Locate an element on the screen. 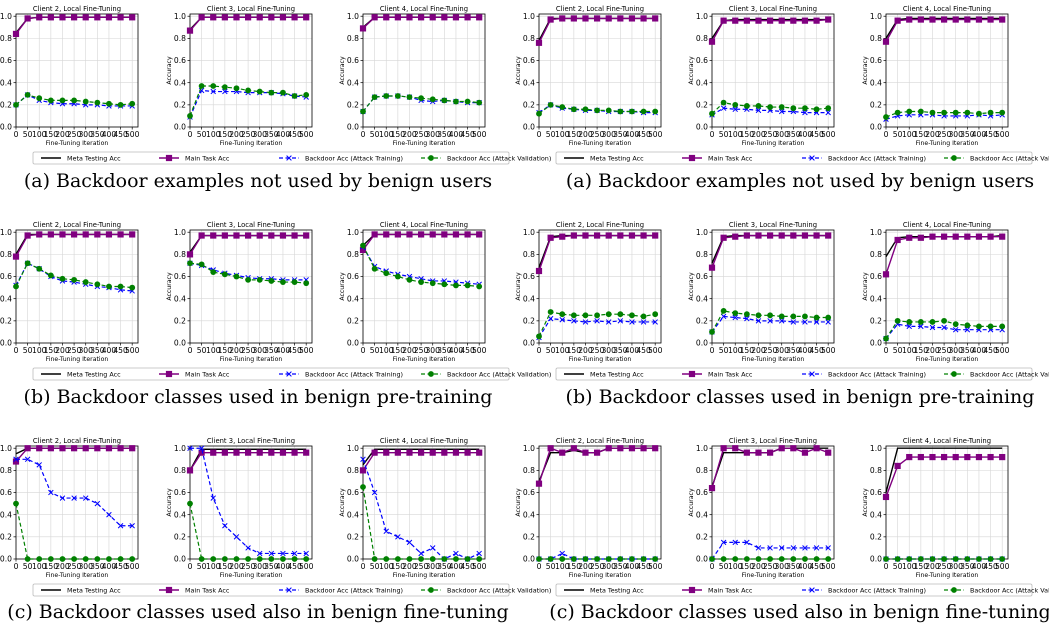  plot-frame is located at coordinates (77, 70).